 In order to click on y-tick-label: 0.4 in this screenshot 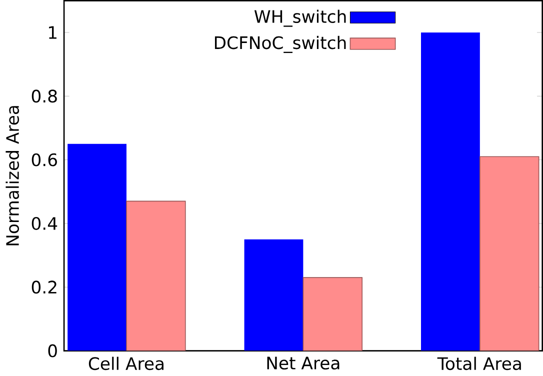, I will do `click(45, 223)`.